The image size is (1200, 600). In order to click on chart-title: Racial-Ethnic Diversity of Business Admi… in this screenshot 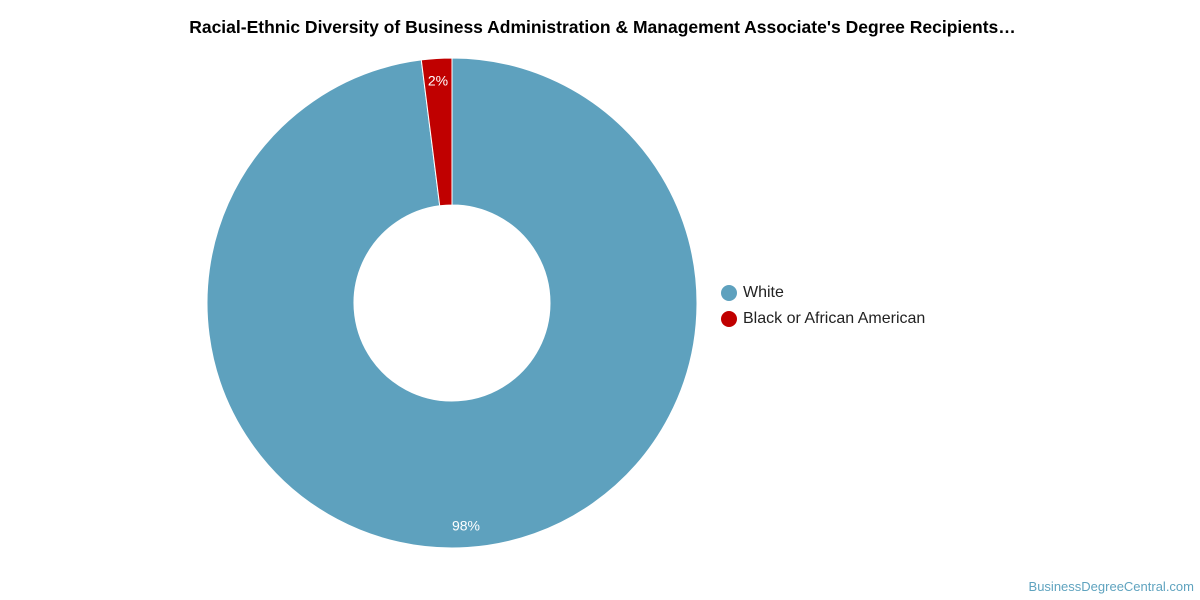, I will do `click(602, 27)`.